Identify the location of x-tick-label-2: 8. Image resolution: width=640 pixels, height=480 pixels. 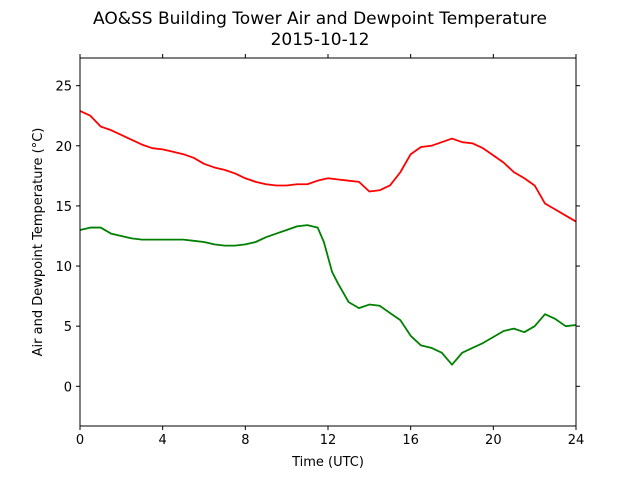
(245, 440).